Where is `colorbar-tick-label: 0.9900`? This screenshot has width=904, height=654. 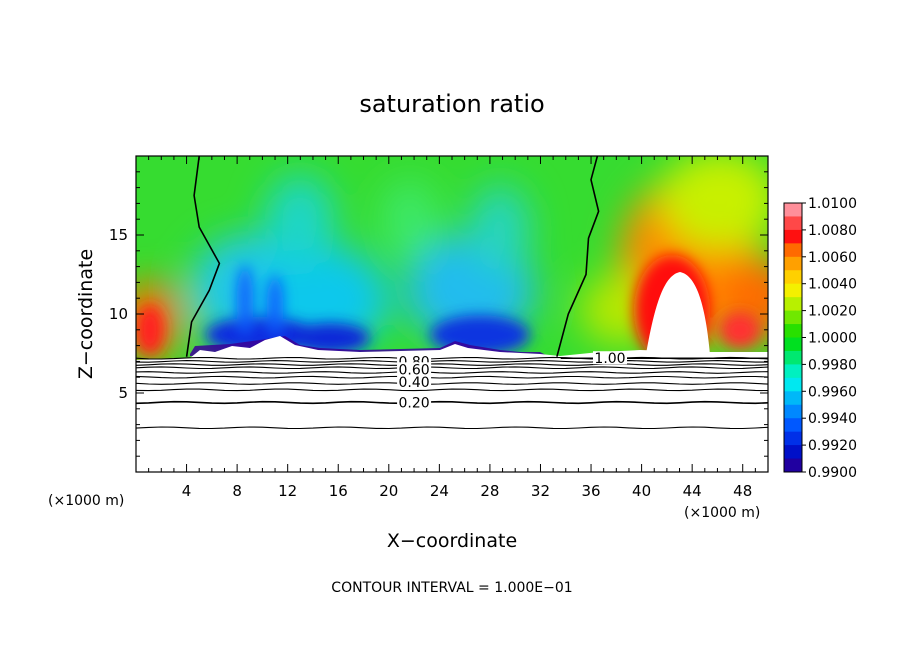 colorbar-tick-label: 0.9900 is located at coordinates (832, 473).